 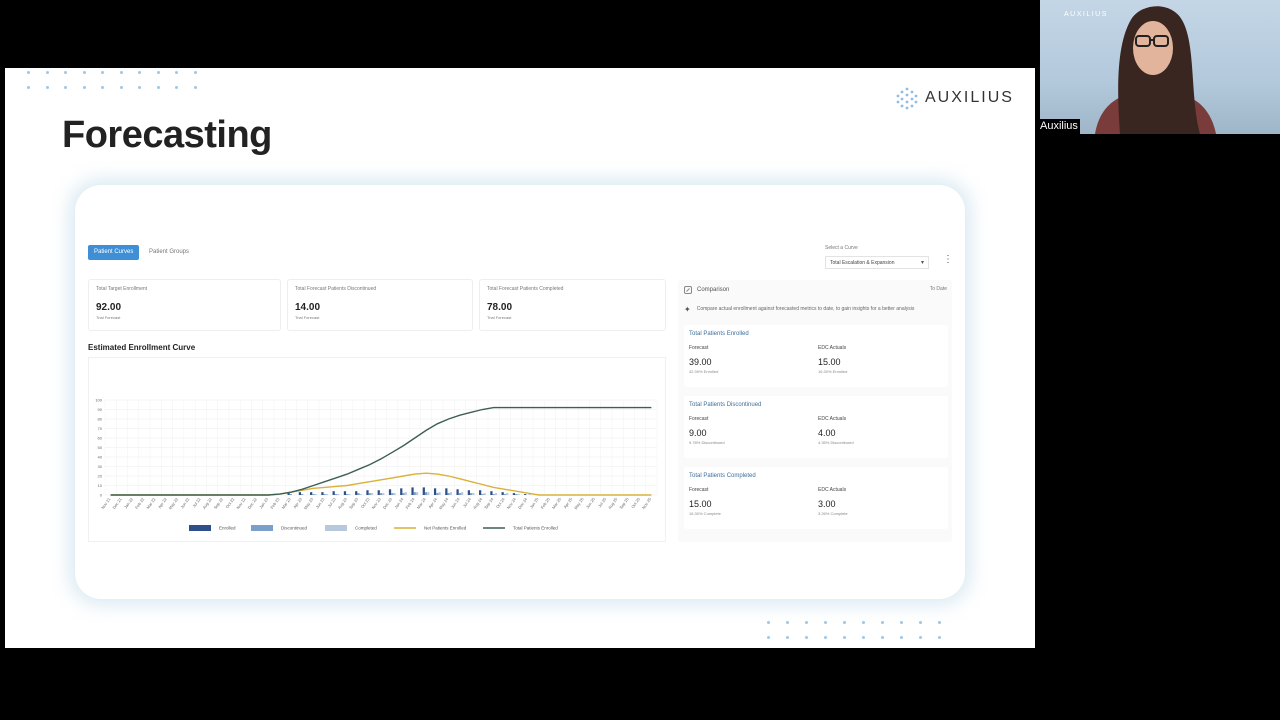 What do you see at coordinates (219, 503) in the screenshot?
I see `x-tick-label: Sep 22` at bounding box center [219, 503].